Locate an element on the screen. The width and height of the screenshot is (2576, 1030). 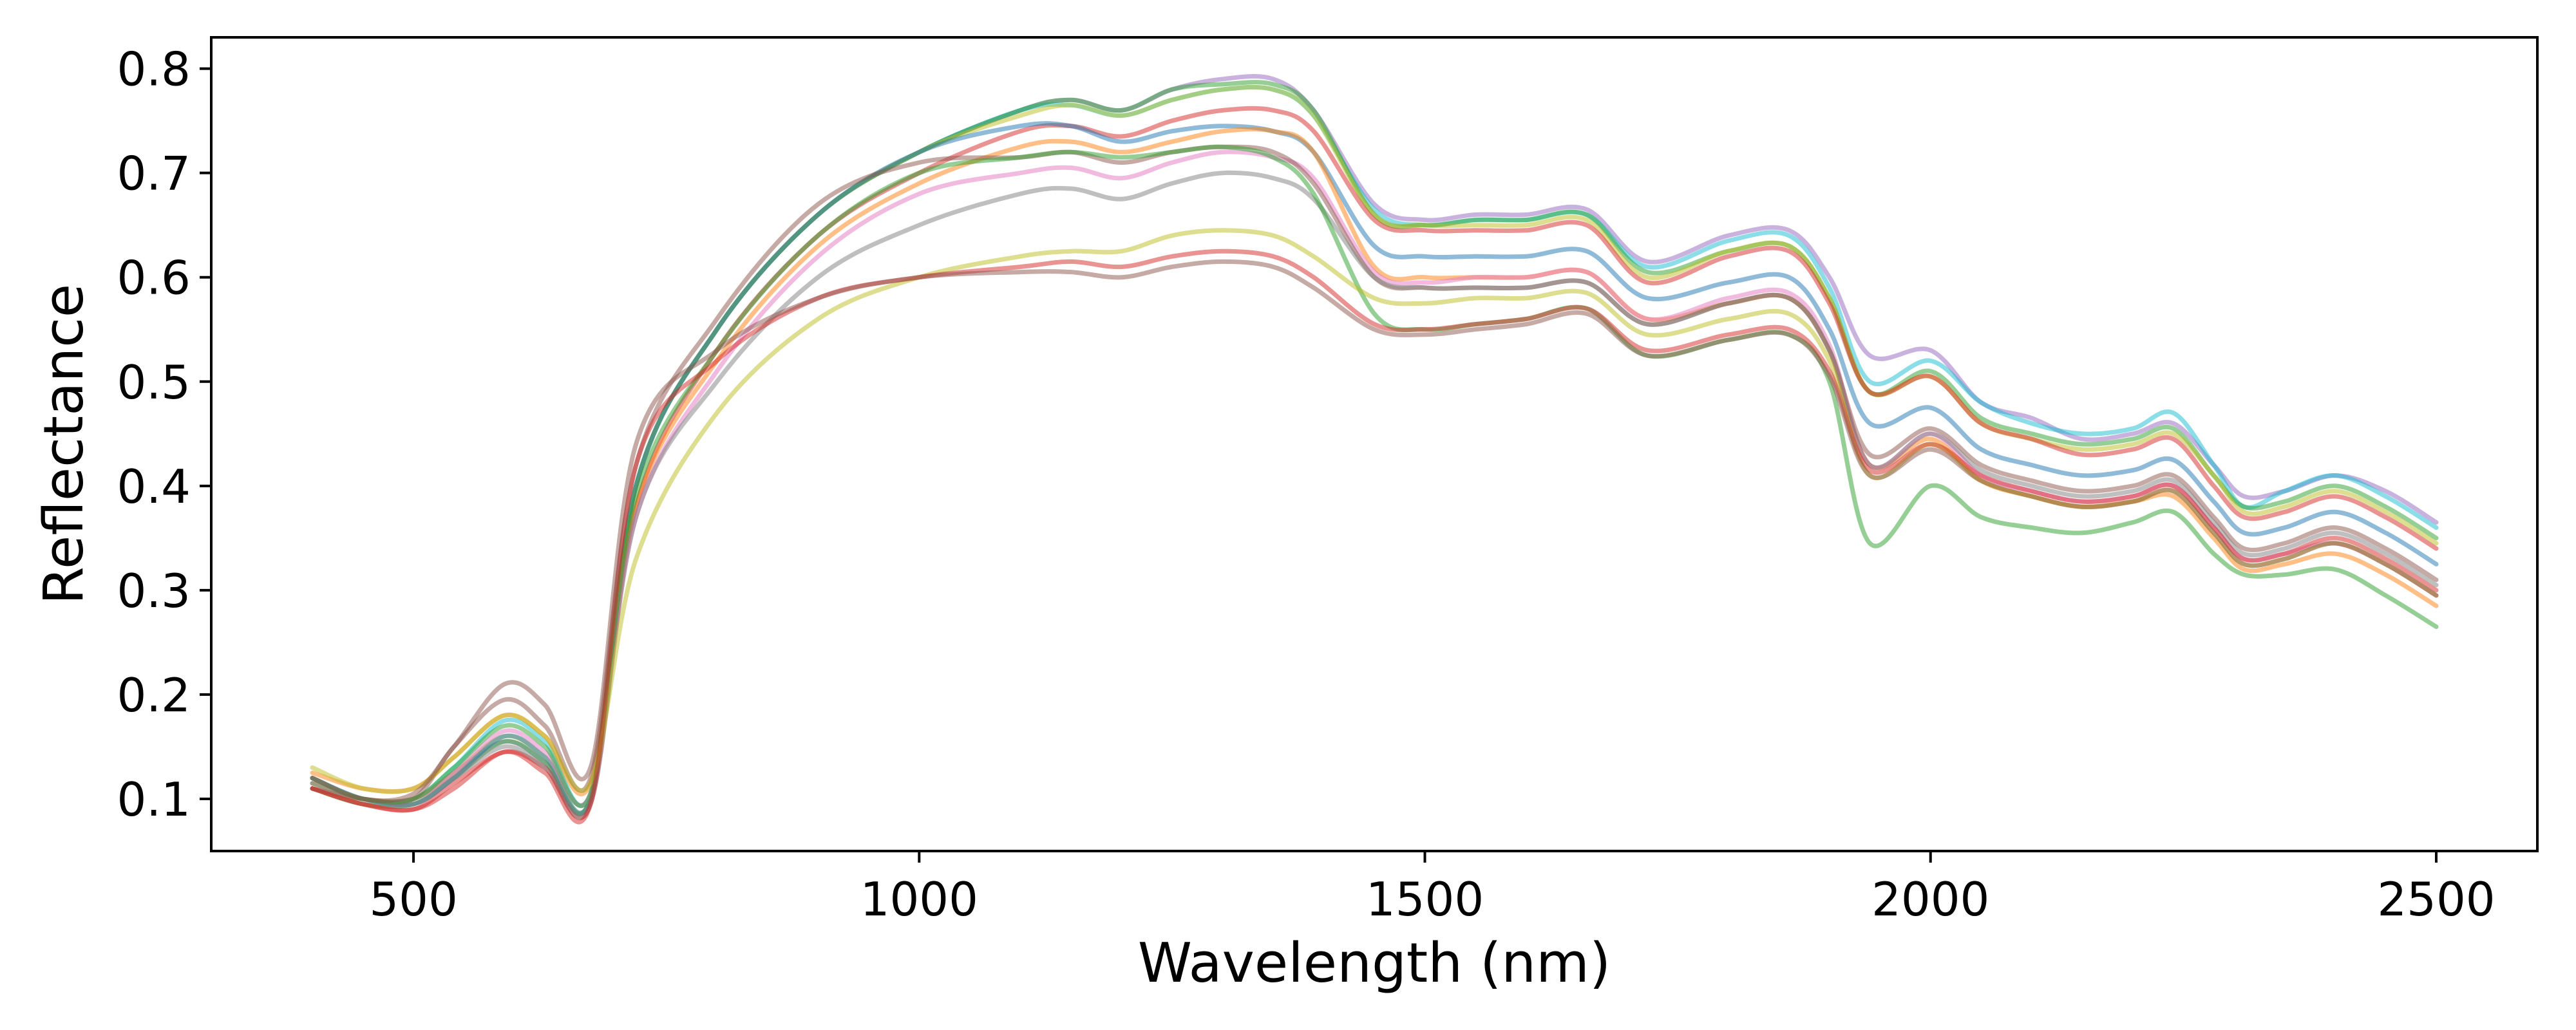
y-tick-label: 0.8 is located at coordinates (154, 69).